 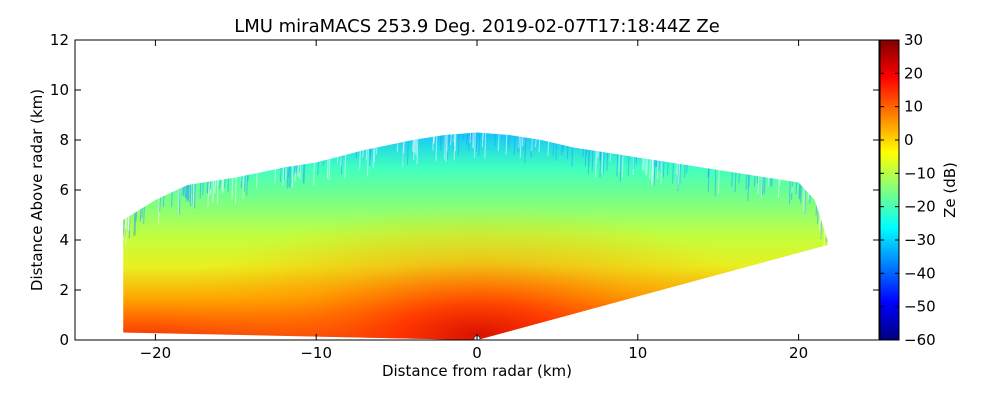 I want to click on y-tick-label: 2, so click(x=64, y=290).